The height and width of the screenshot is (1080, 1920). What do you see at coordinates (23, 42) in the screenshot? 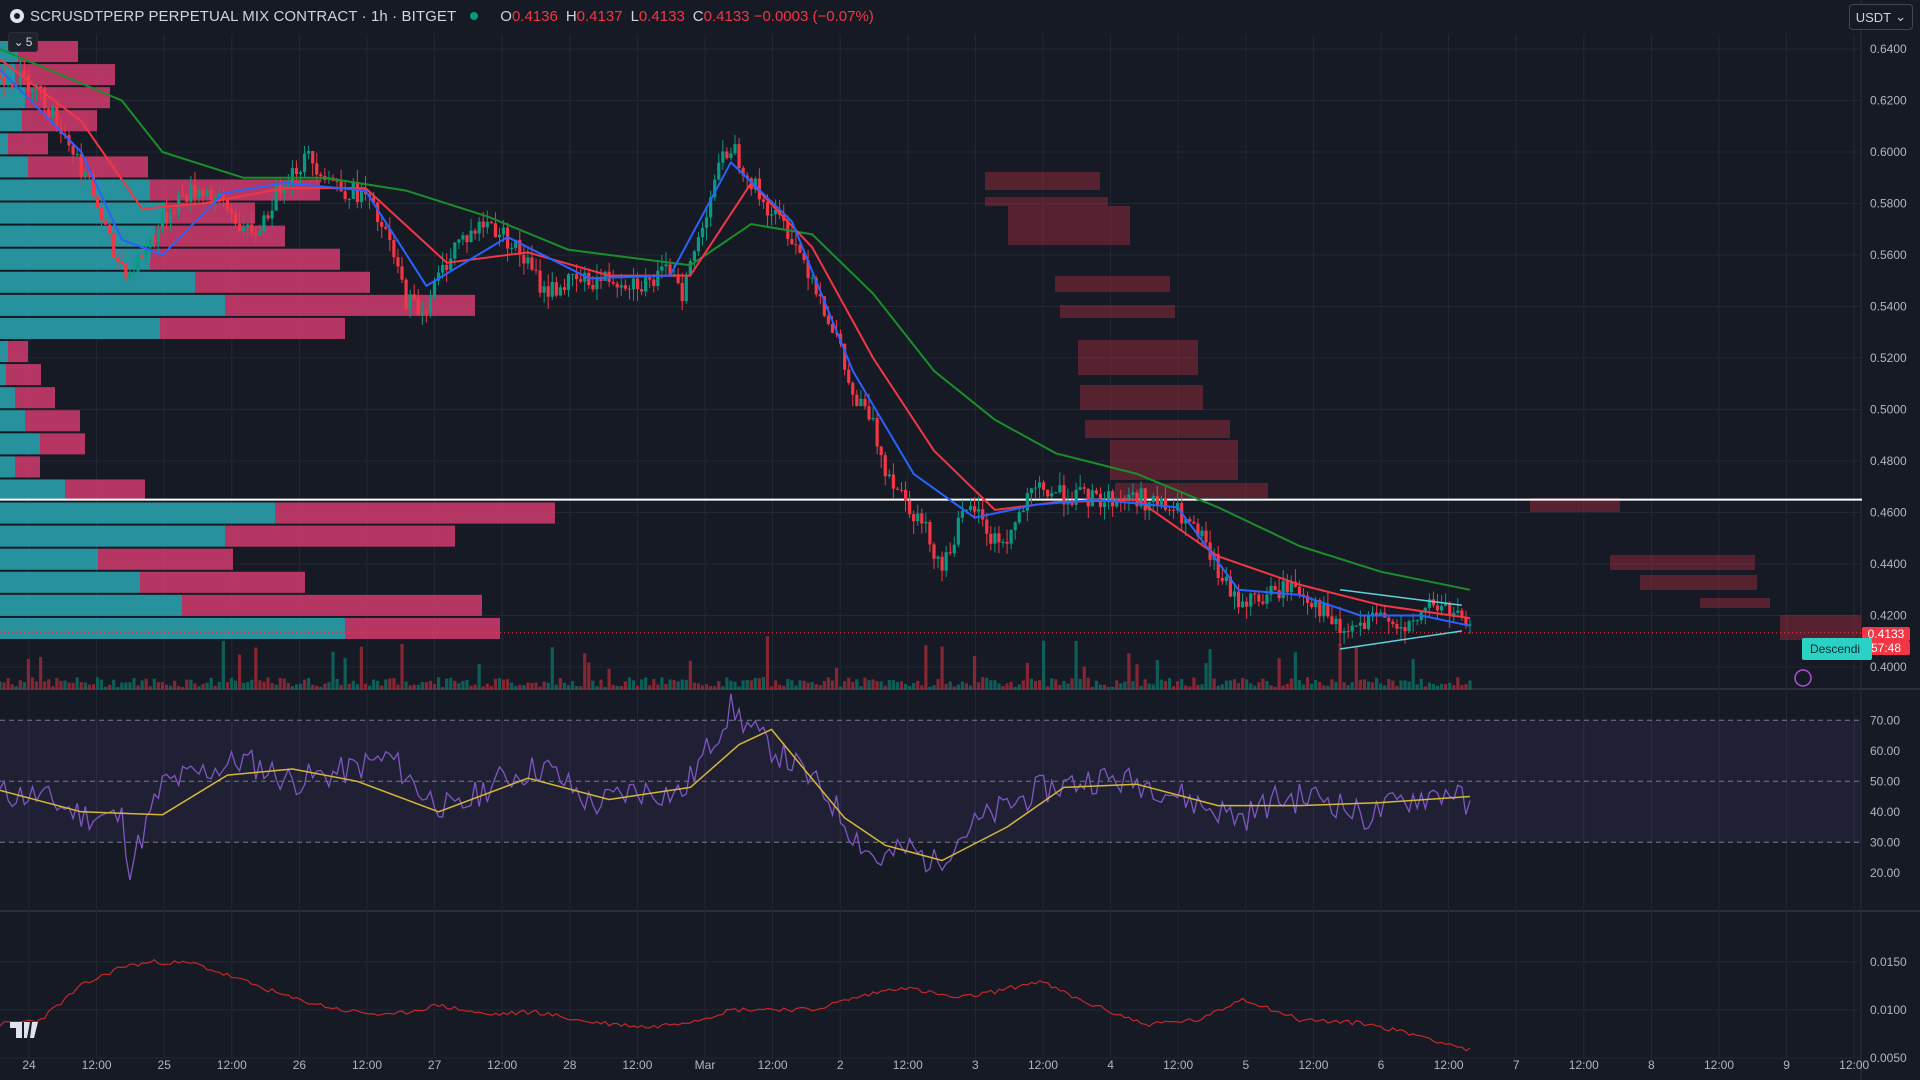
I see `indicator-collapse-button: ⌄ 5` at bounding box center [23, 42].